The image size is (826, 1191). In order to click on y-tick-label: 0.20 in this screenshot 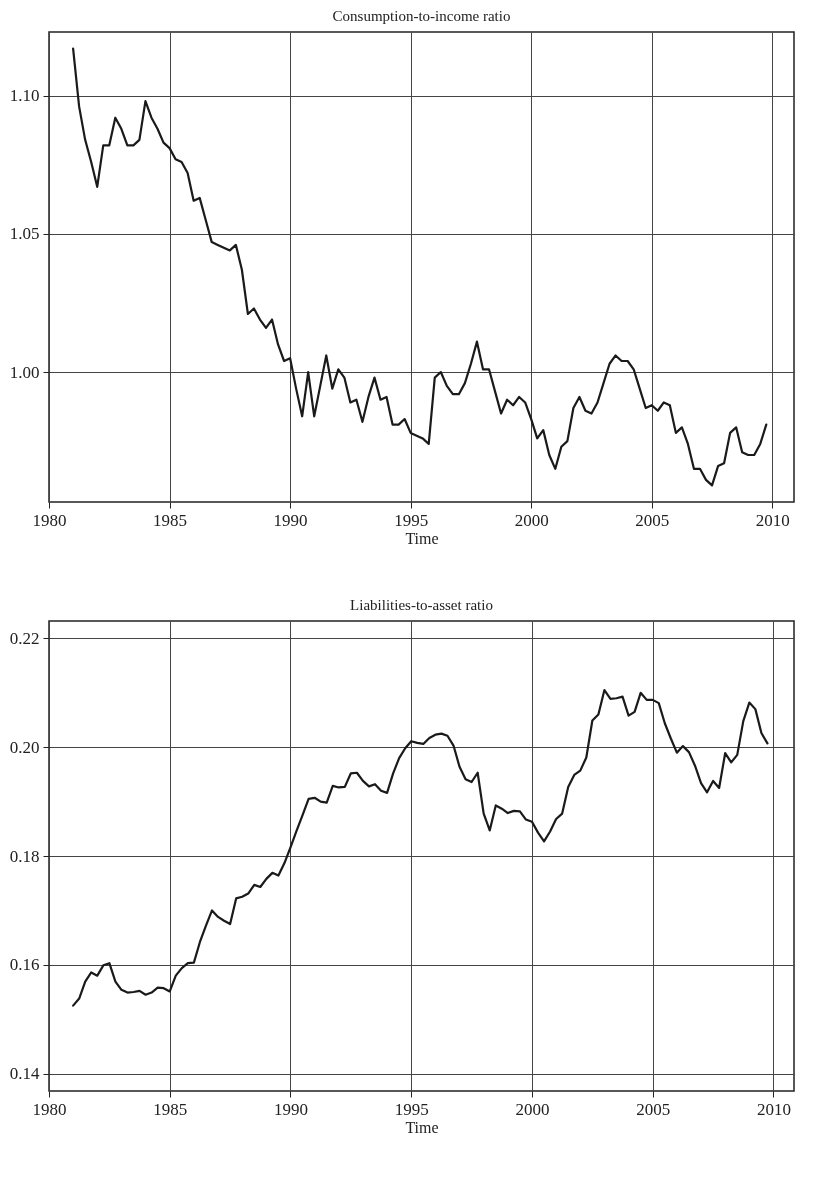, I will do `click(24, 747)`.